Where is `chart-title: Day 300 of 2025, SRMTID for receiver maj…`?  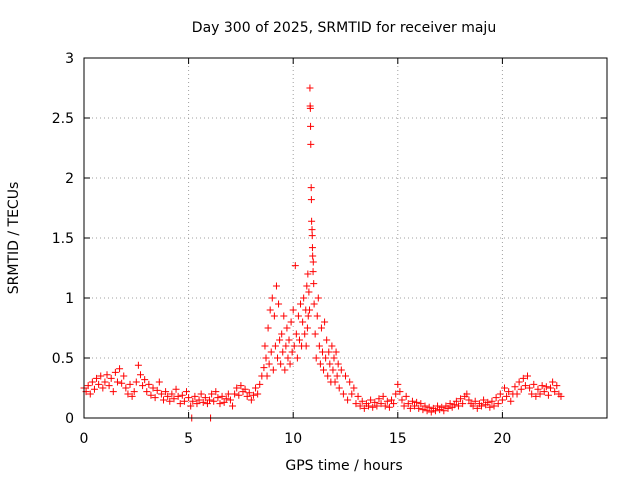 chart-title: Day 300 of 2025, SRMTID for receiver maj… is located at coordinates (344, 28).